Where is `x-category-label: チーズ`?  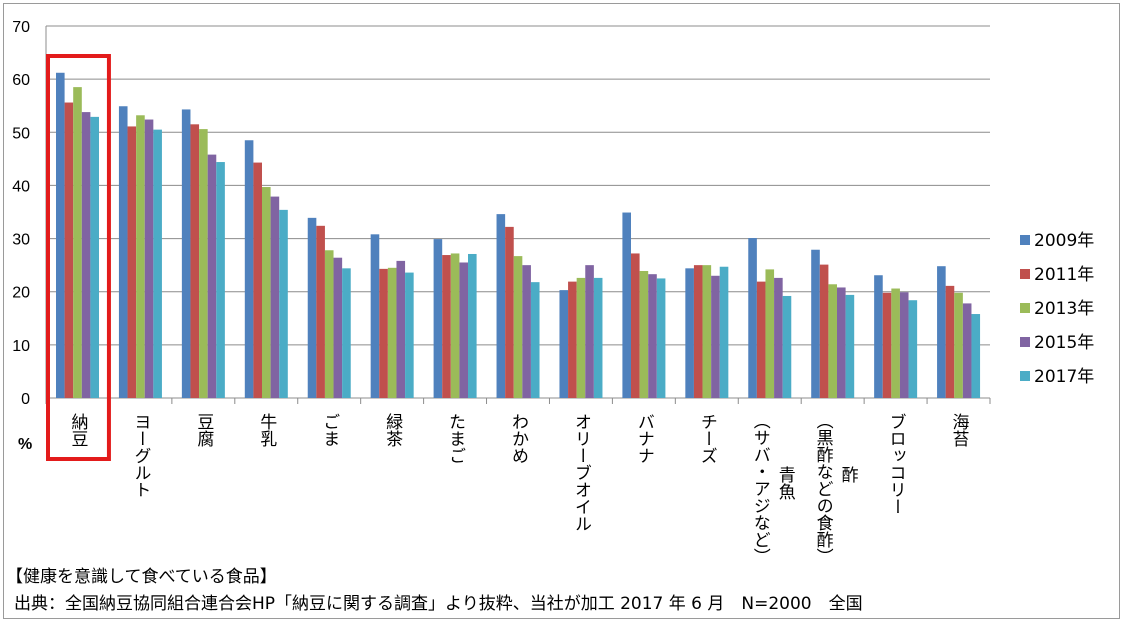
x-category-label: チーズ is located at coordinates (707, 438).